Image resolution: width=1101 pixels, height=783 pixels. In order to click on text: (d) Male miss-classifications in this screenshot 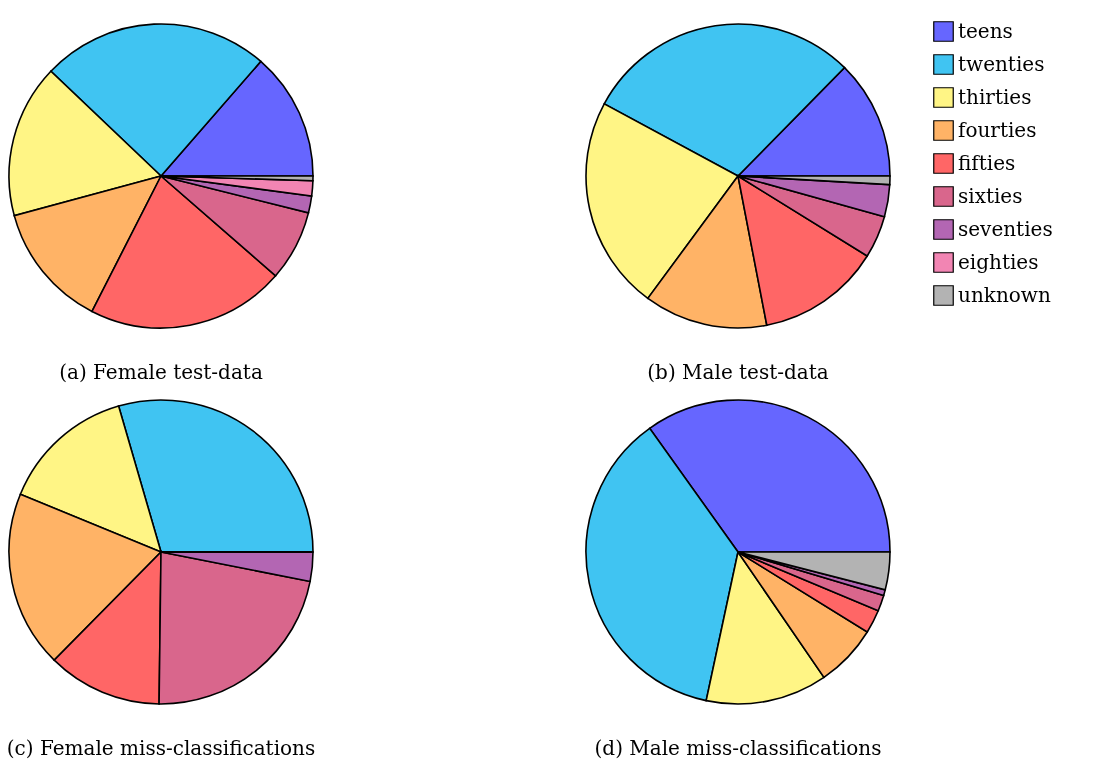, I will do `click(738, 748)`.